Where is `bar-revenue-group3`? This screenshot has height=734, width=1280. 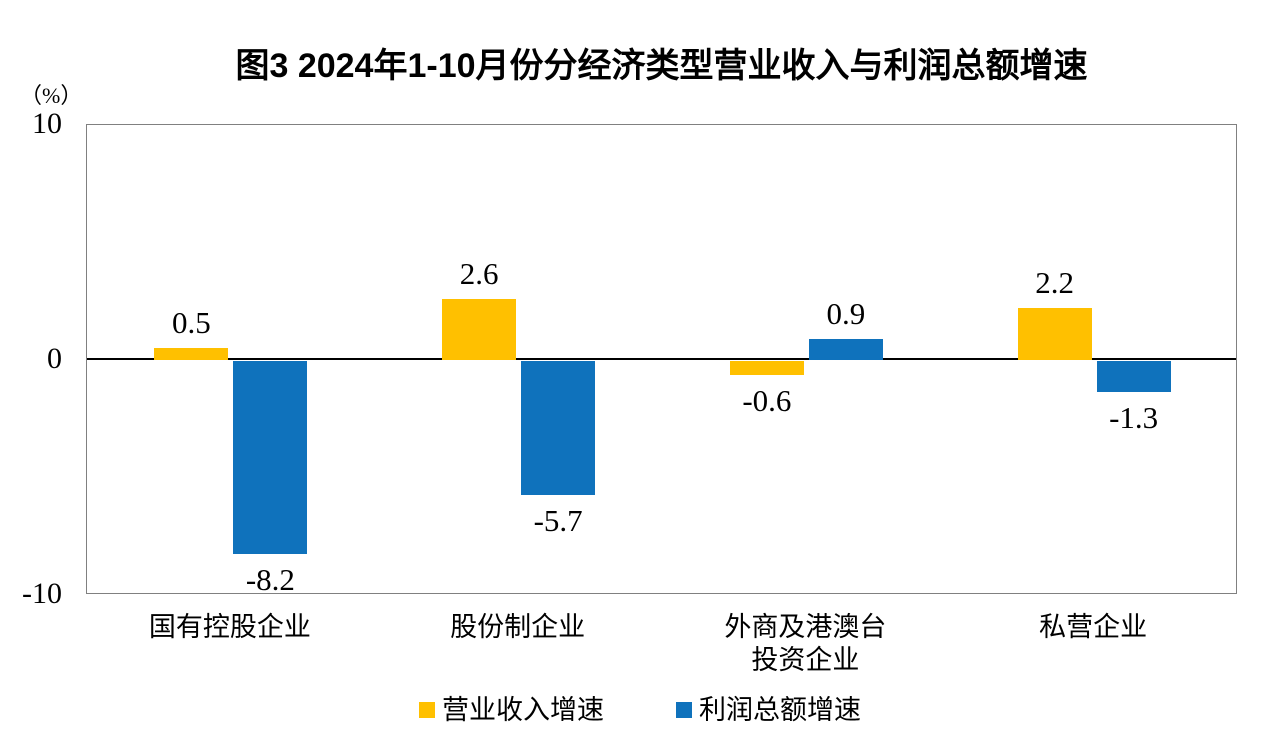
bar-revenue-group3 is located at coordinates (766, 368).